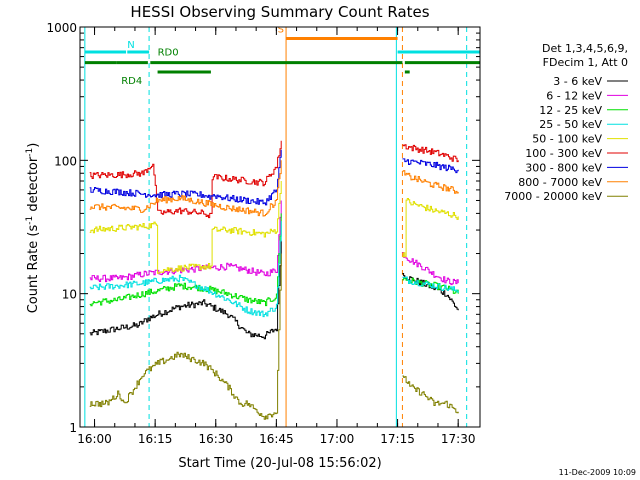  Describe the element at coordinates (577, 81) in the screenshot. I see `legend-entry-label: 3 - 6 keV` at that location.